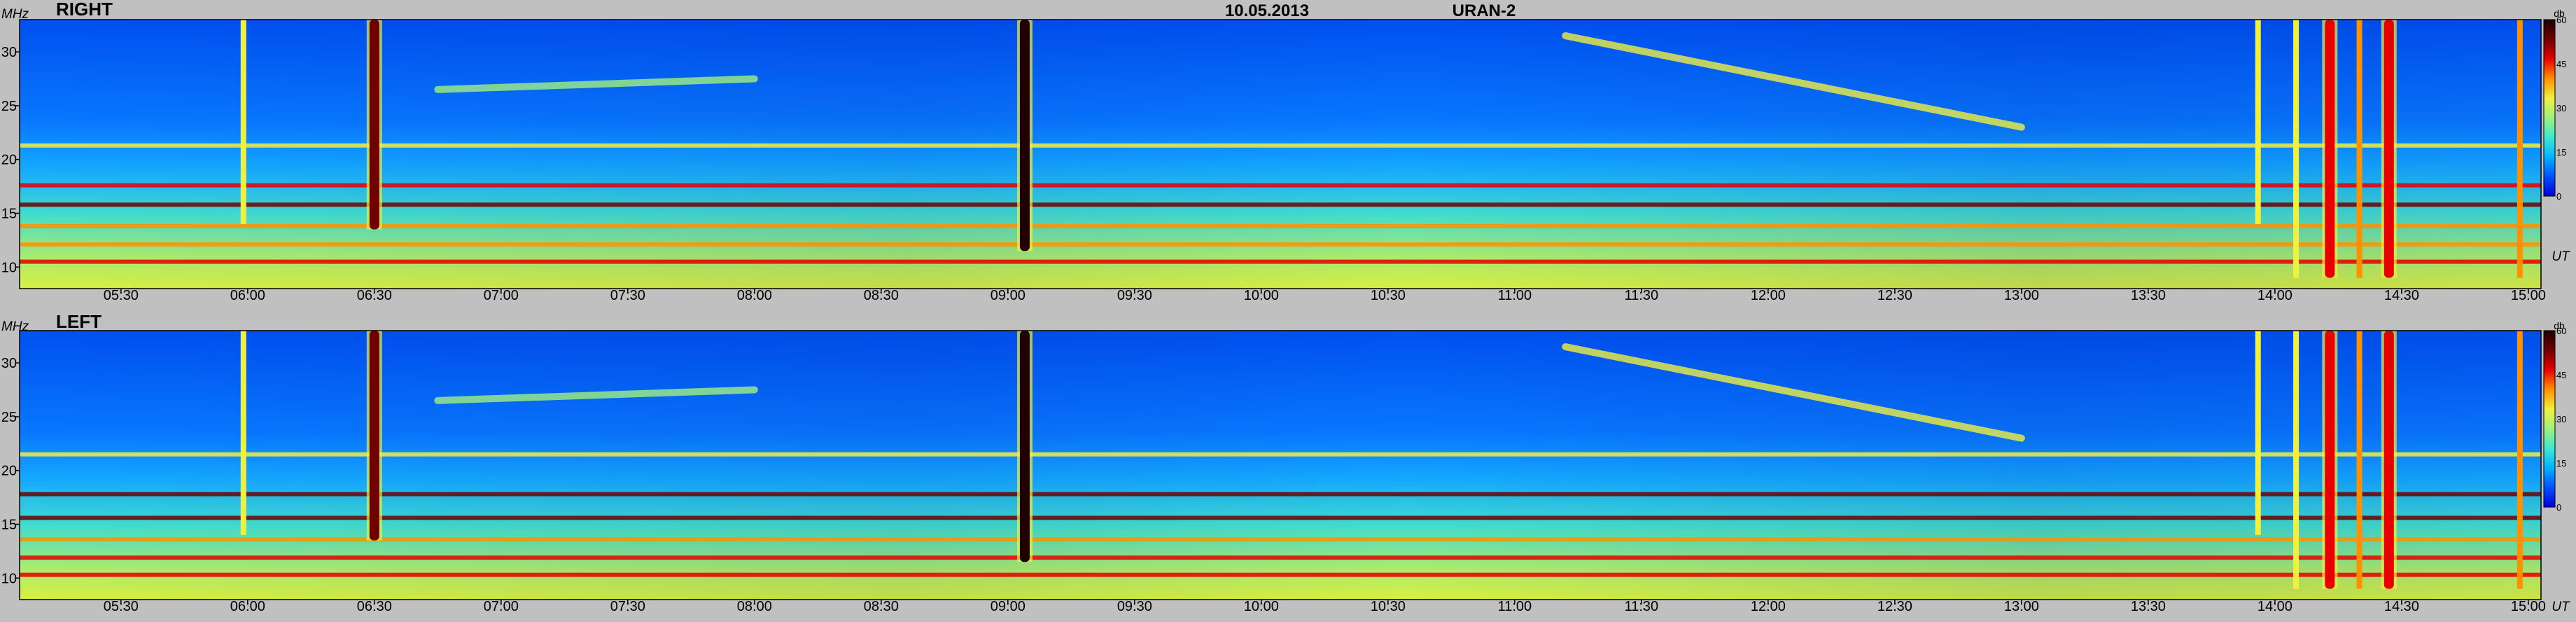 The width and height of the screenshot is (2576, 622). Describe the element at coordinates (84, 10) in the screenshot. I see `panel-label-right: RIGHT` at that location.